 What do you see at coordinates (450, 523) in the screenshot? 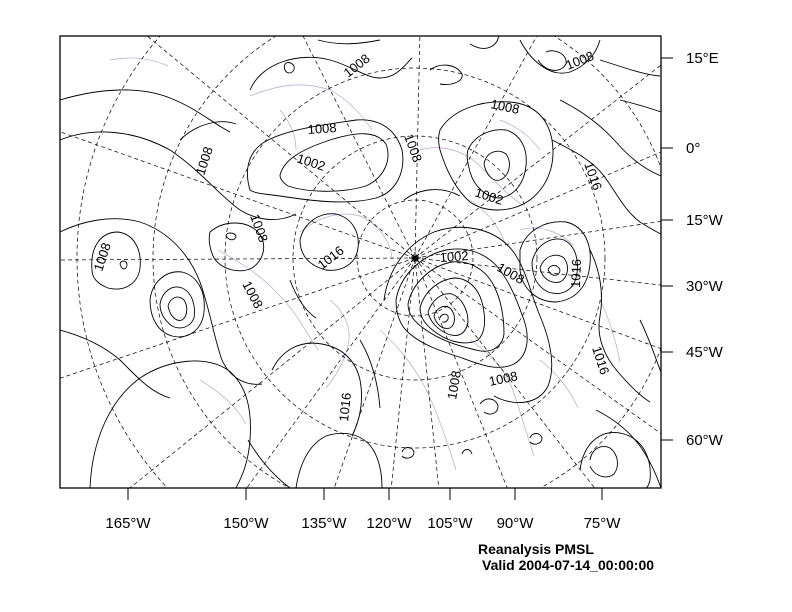
I see `lon-tick-label: 105°W` at bounding box center [450, 523].